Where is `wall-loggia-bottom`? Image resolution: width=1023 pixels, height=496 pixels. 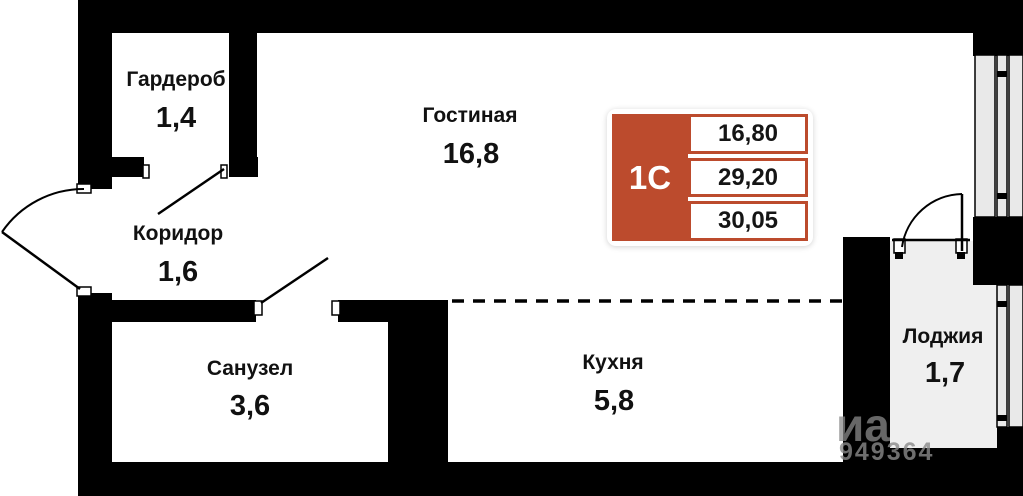
wall-loggia-bottom is located at coordinates (933, 472).